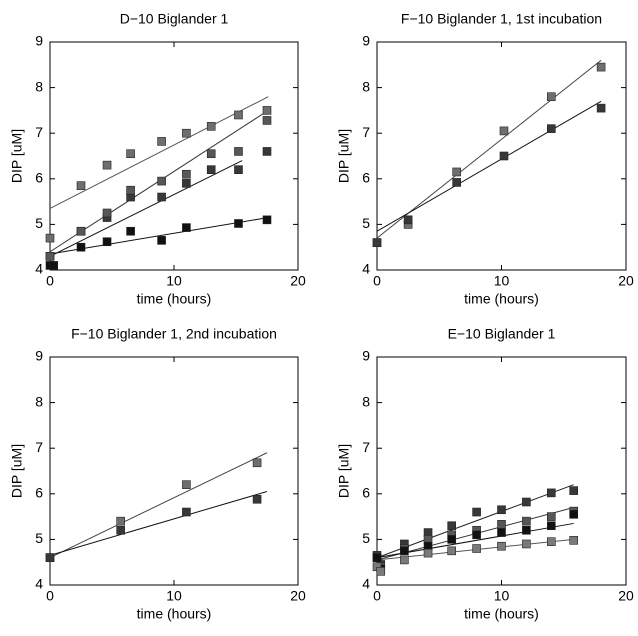 The image size is (638, 636). Describe the element at coordinates (174, 281) in the screenshot. I see `x-tick-label: 10` at that location.